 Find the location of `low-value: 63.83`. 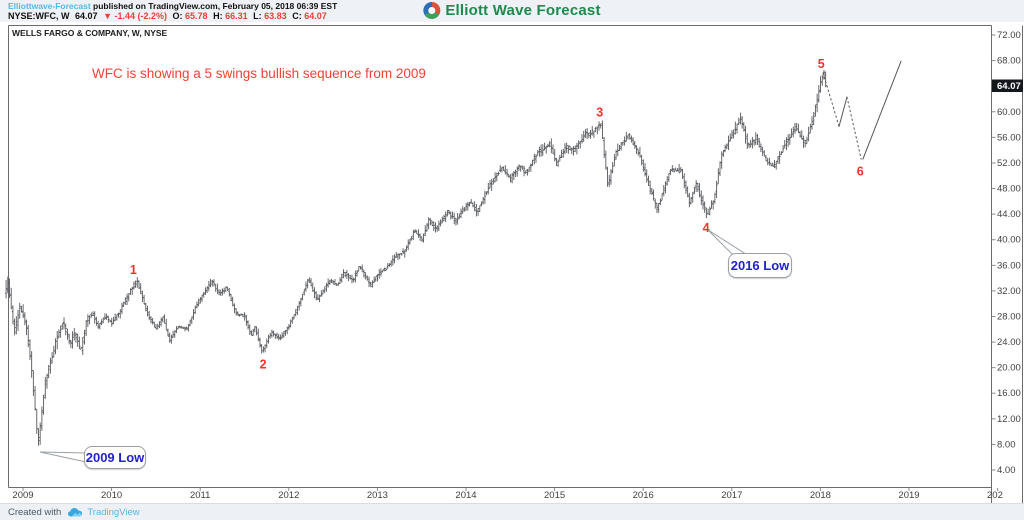

low-value: 63.83 is located at coordinates (275, 16).